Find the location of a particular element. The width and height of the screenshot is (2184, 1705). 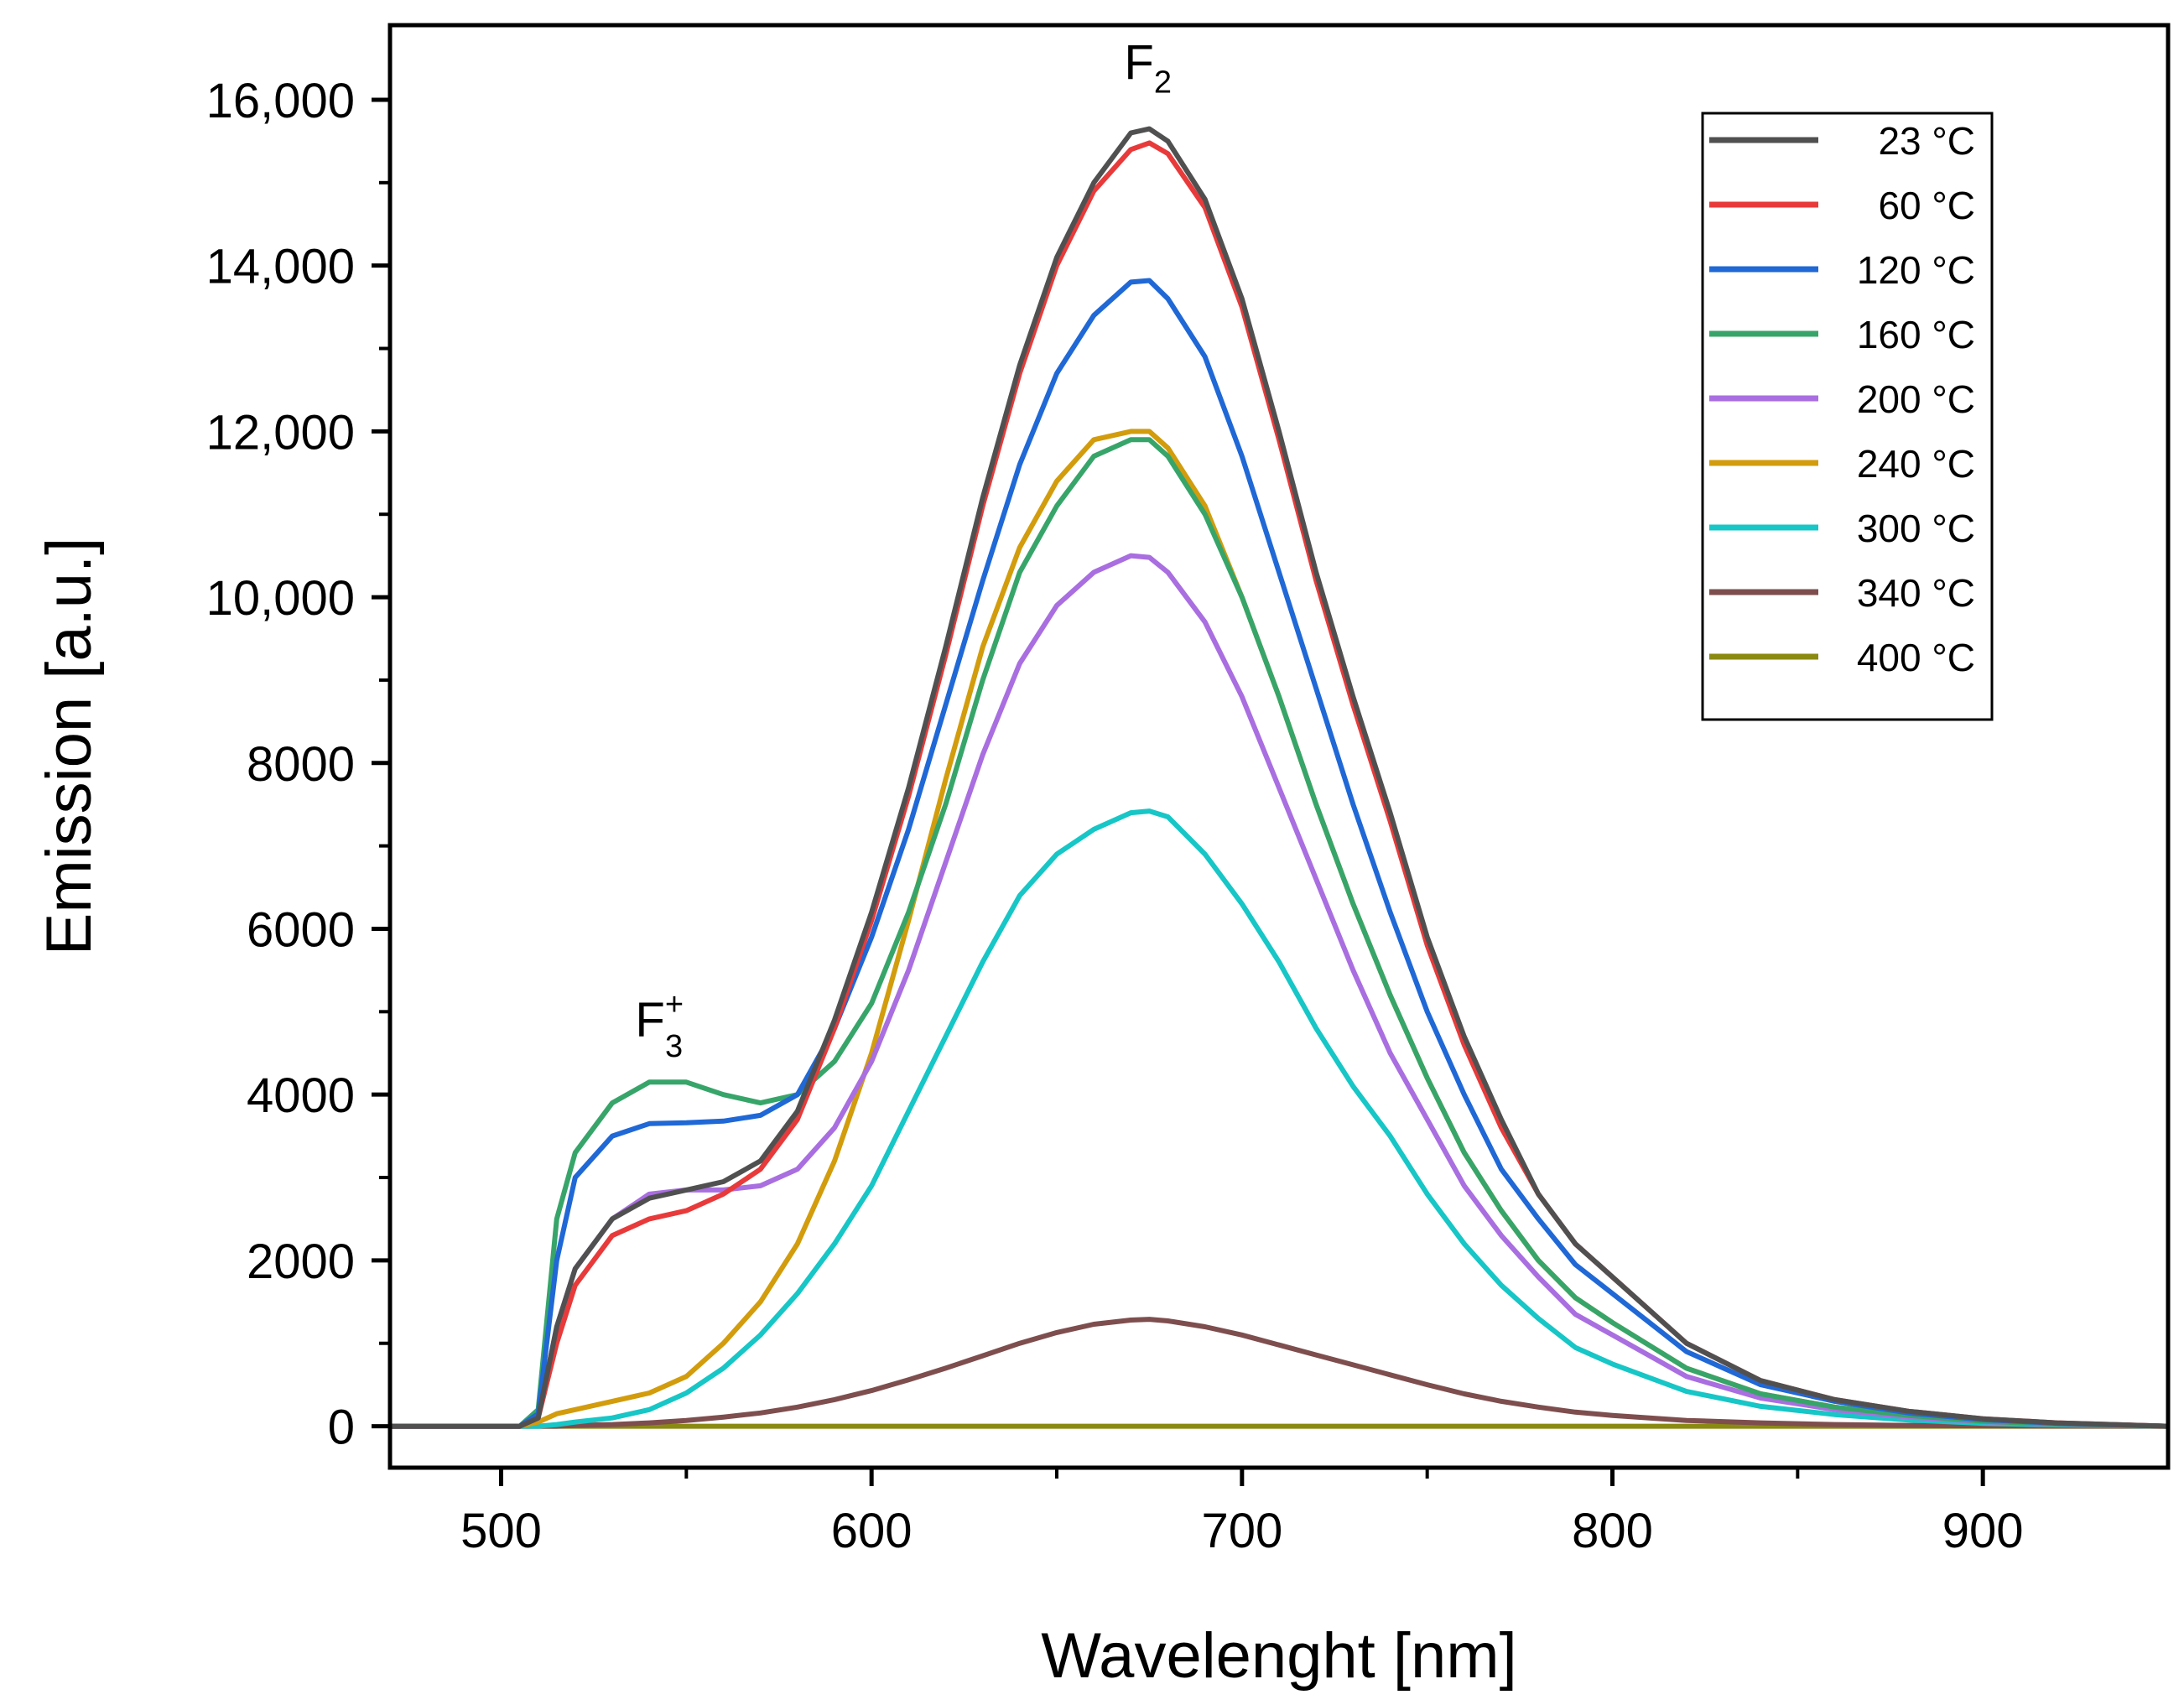

legend-label: 60 °C is located at coordinates (1926, 205).